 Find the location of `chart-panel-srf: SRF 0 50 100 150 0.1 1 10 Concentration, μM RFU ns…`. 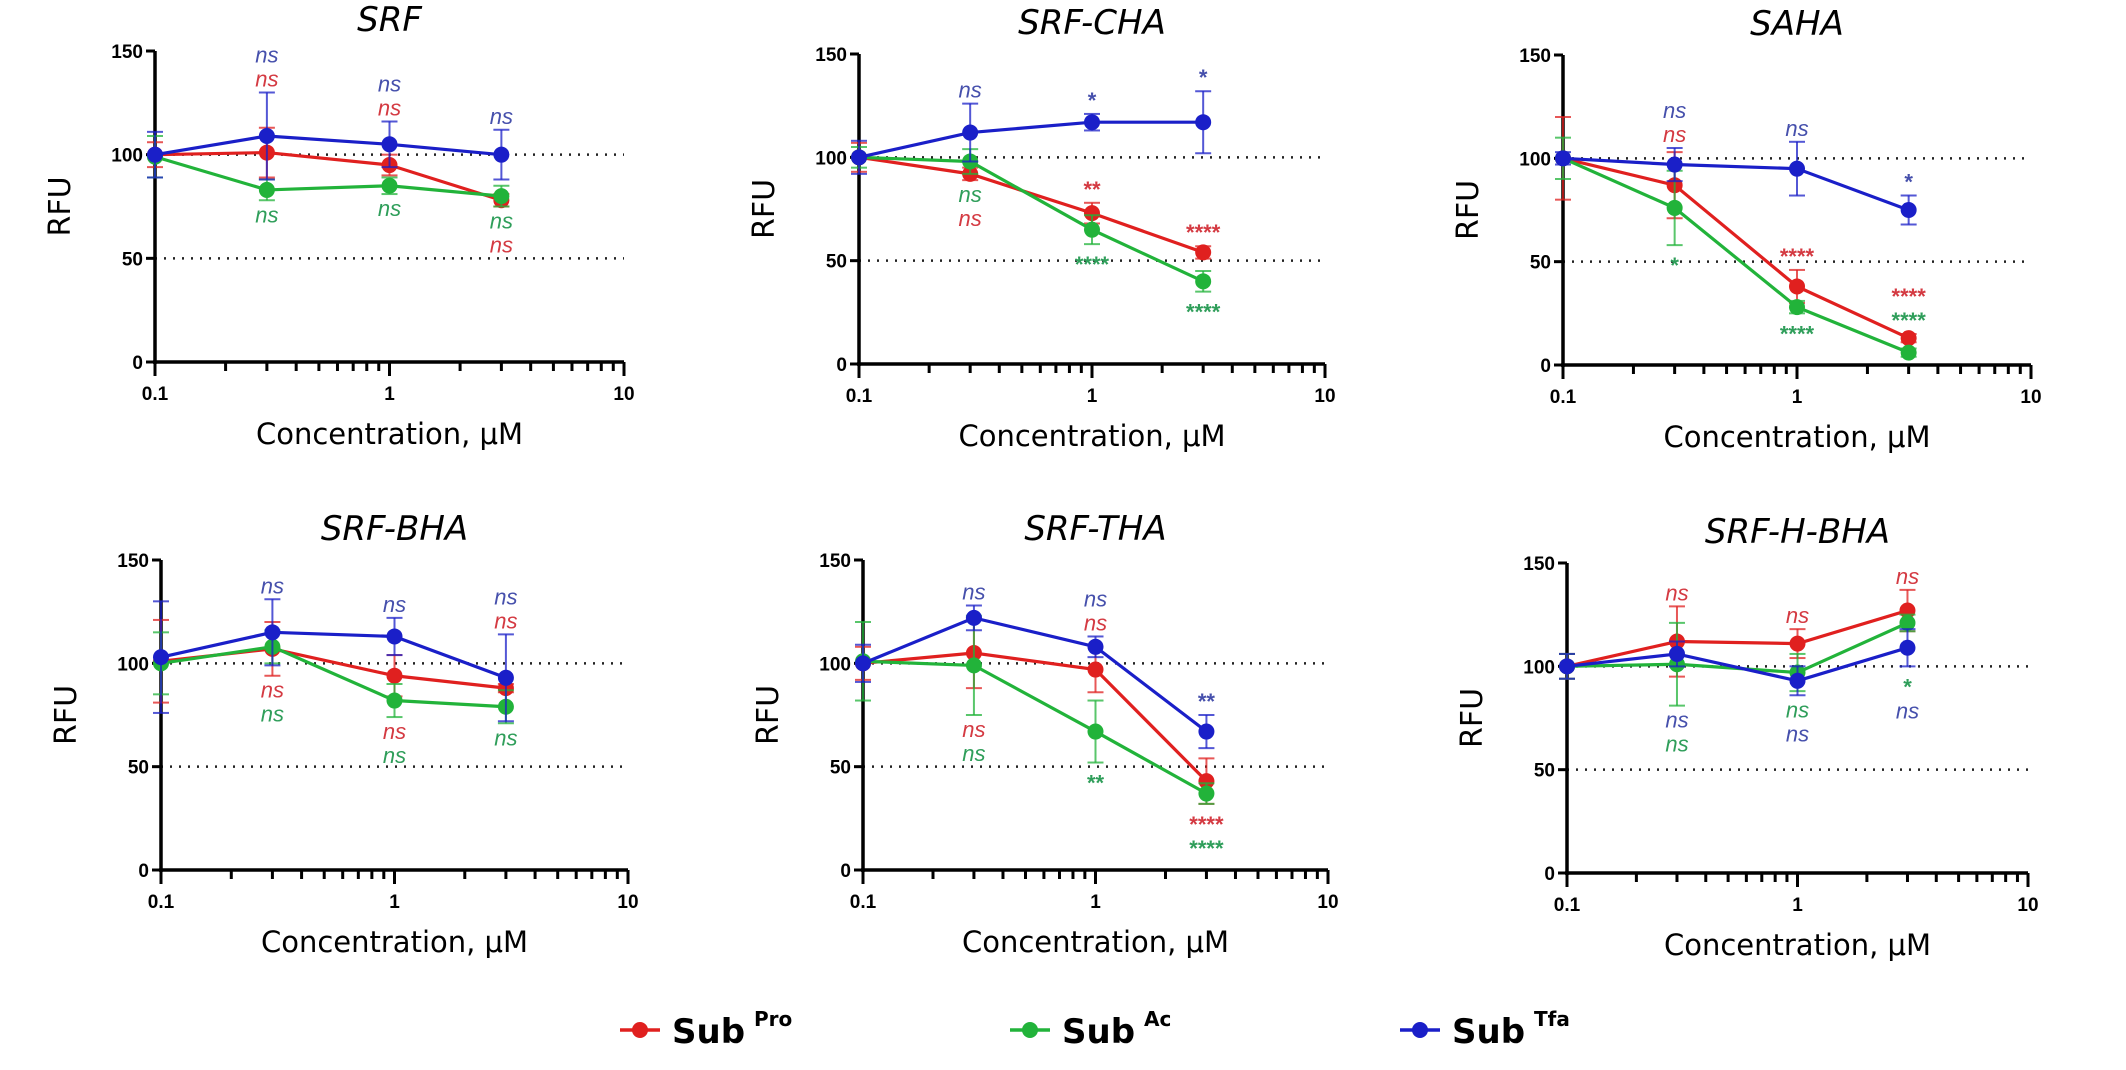

chart-panel-srf: SRF 0 50 100 150 0.1 1 10 Concentration, μM RFU ns… is located at coordinates (339, 225).